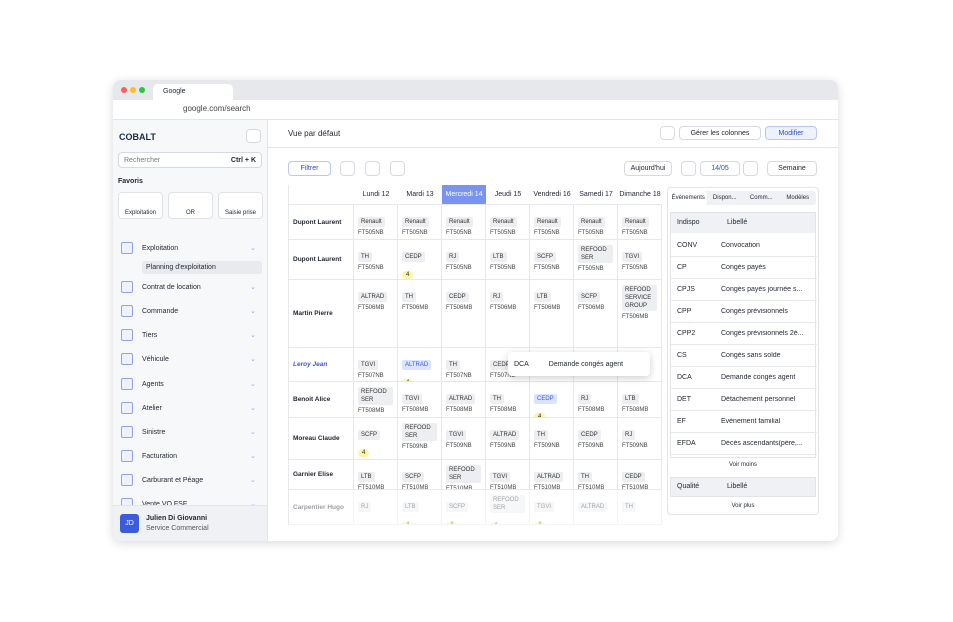  Describe the element at coordinates (596, 439) in the screenshot. I see `planning-cell: CEDP FT509NB` at that location.